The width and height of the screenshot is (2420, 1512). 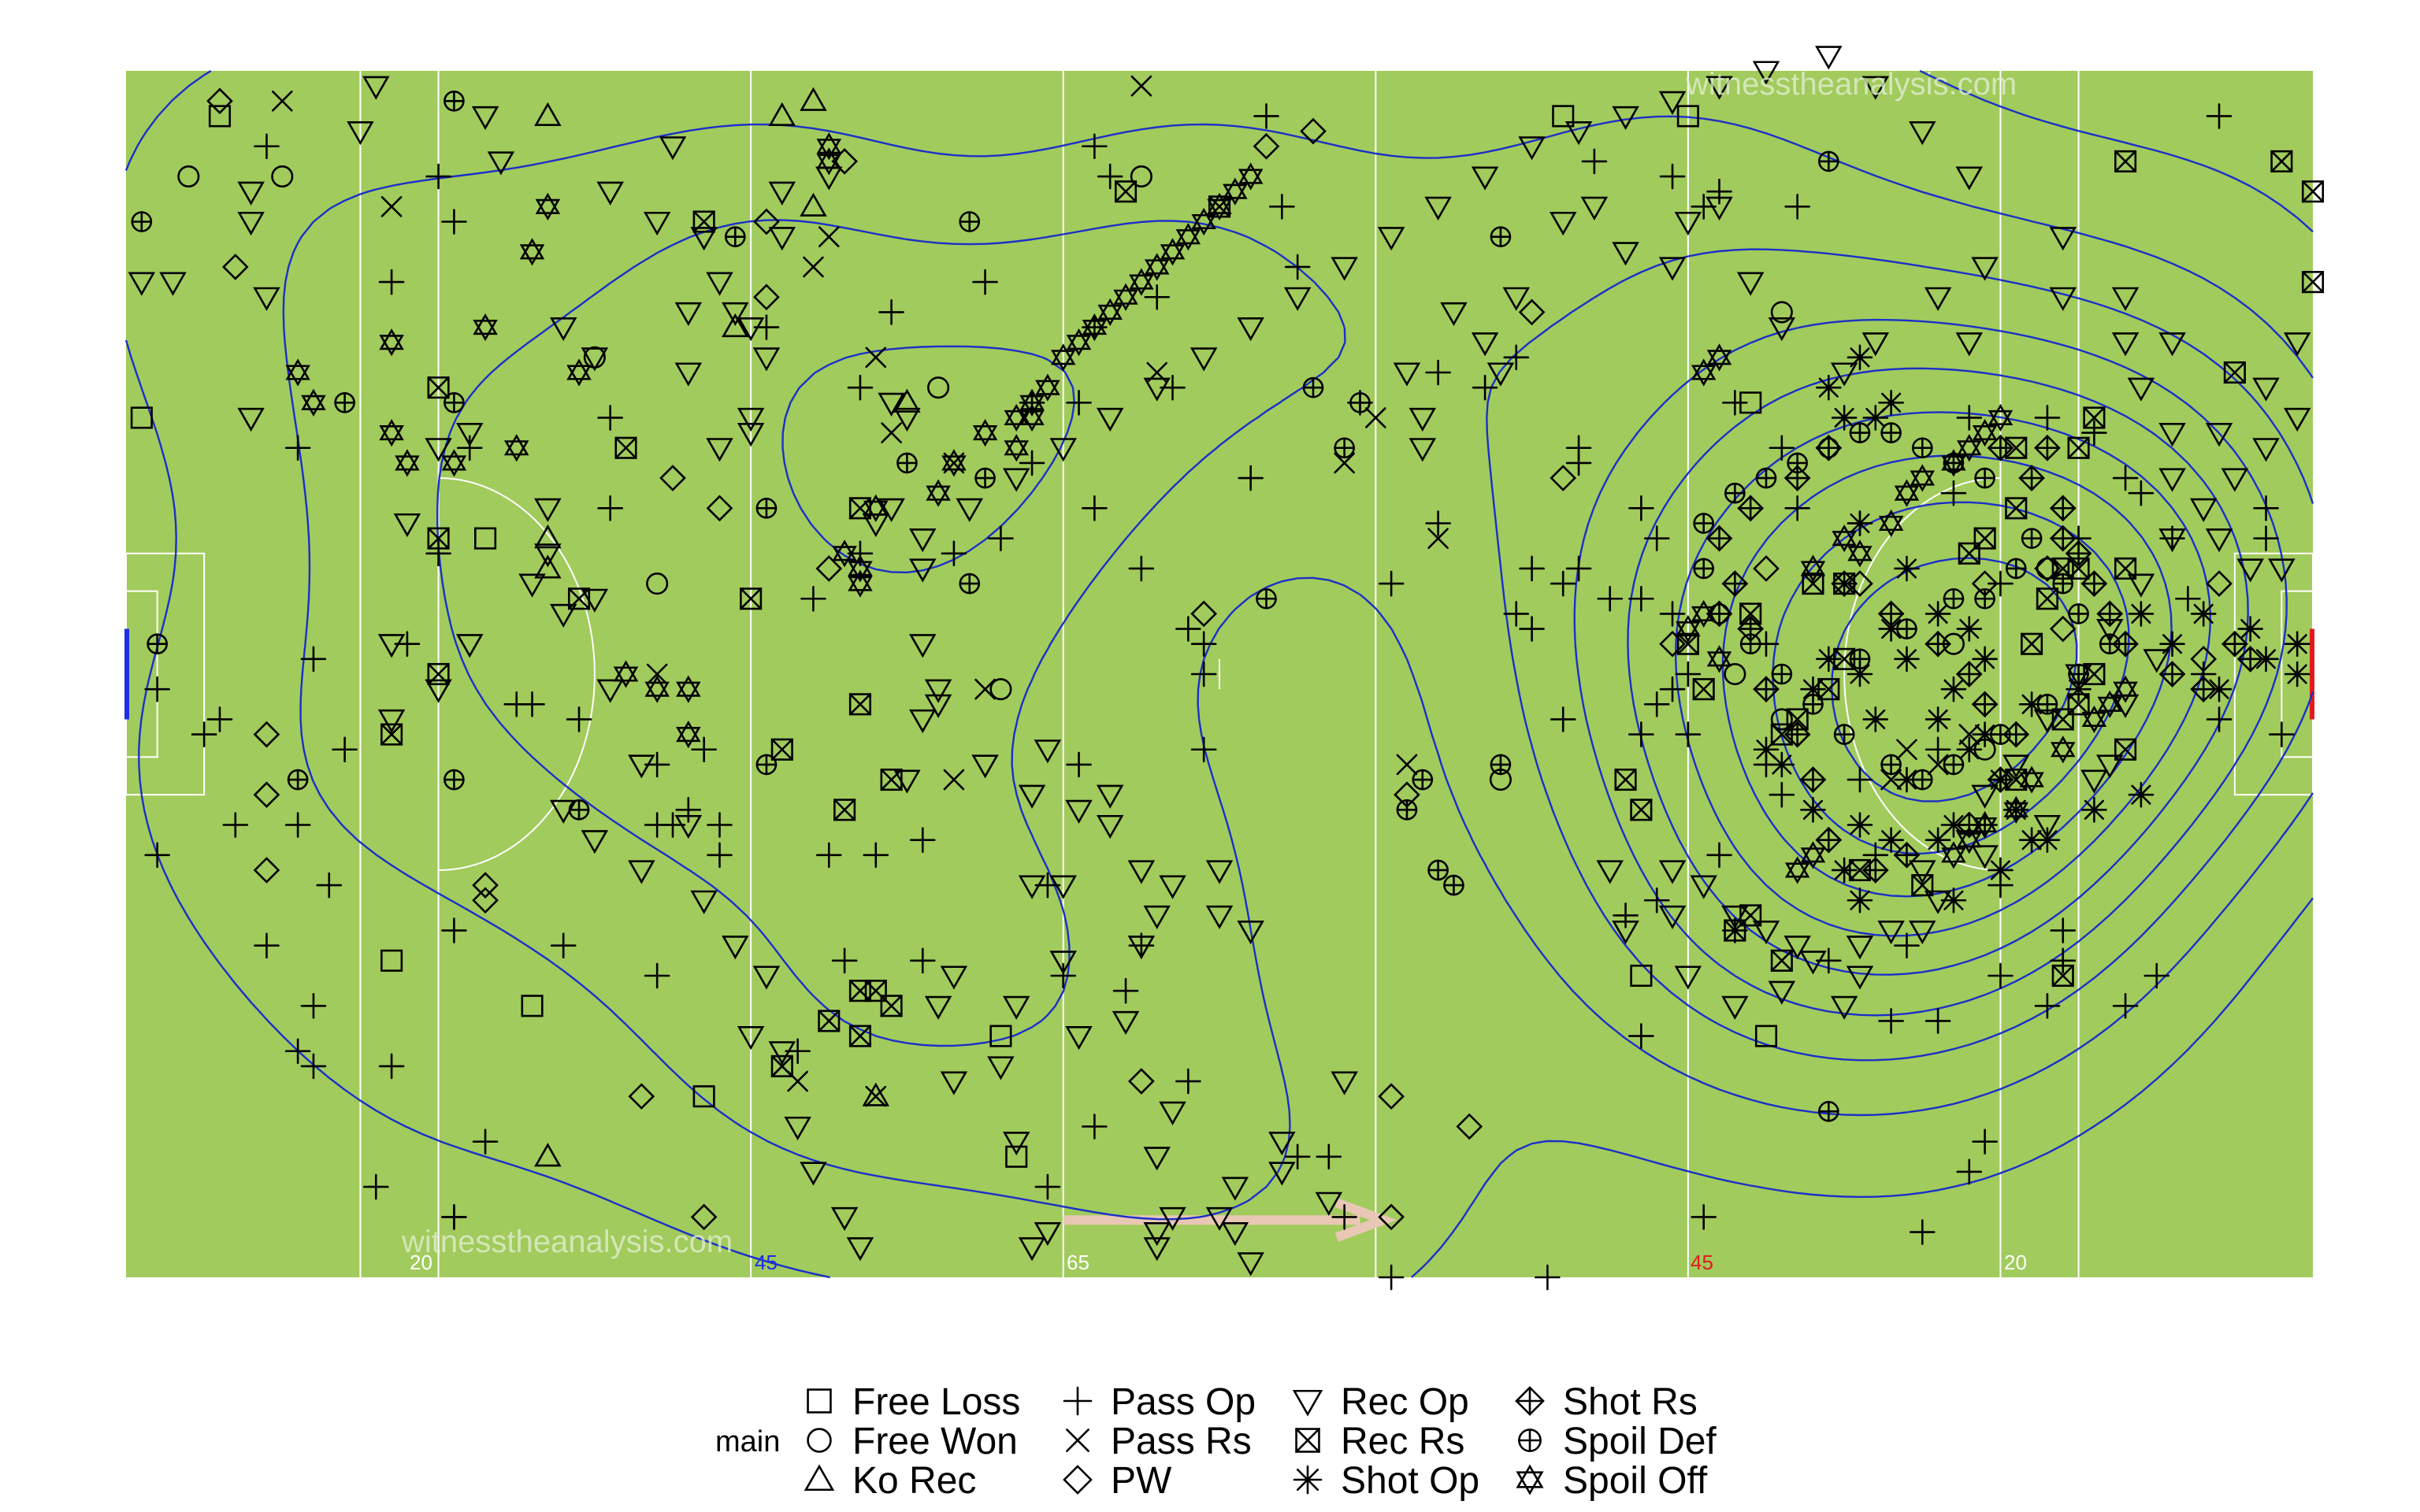 What do you see at coordinates (1181, 1441) in the screenshot?
I see `legend-label: Pass Rs` at bounding box center [1181, 1441].